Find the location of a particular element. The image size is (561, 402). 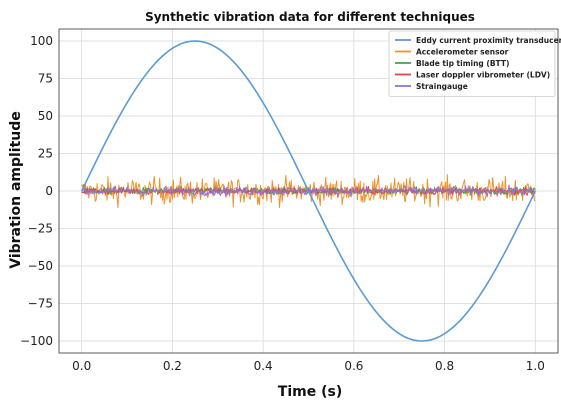

y-tick-label: −25 is located at coordinates (40, 229).